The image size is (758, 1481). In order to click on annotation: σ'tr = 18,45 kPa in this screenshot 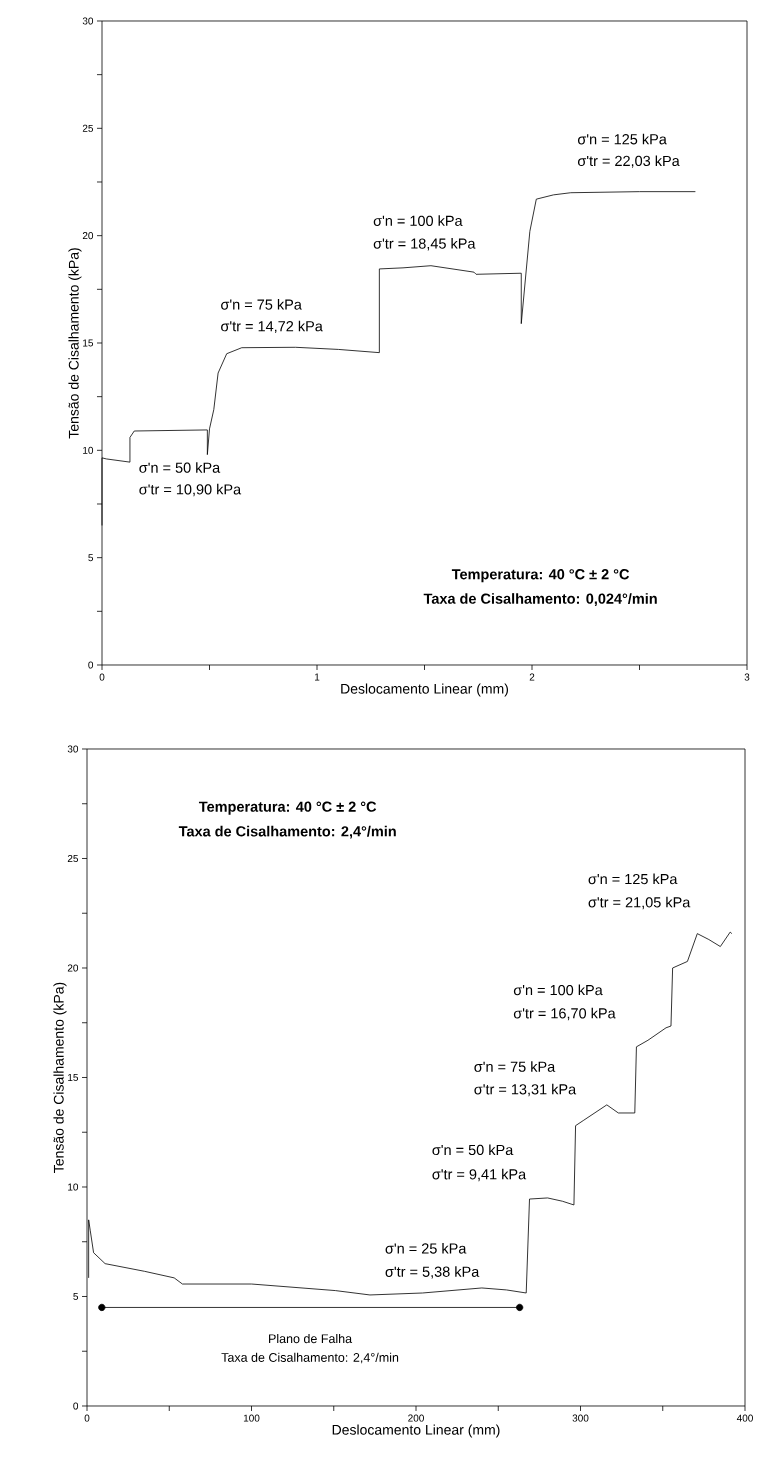, I will do `click(424, 244)`.